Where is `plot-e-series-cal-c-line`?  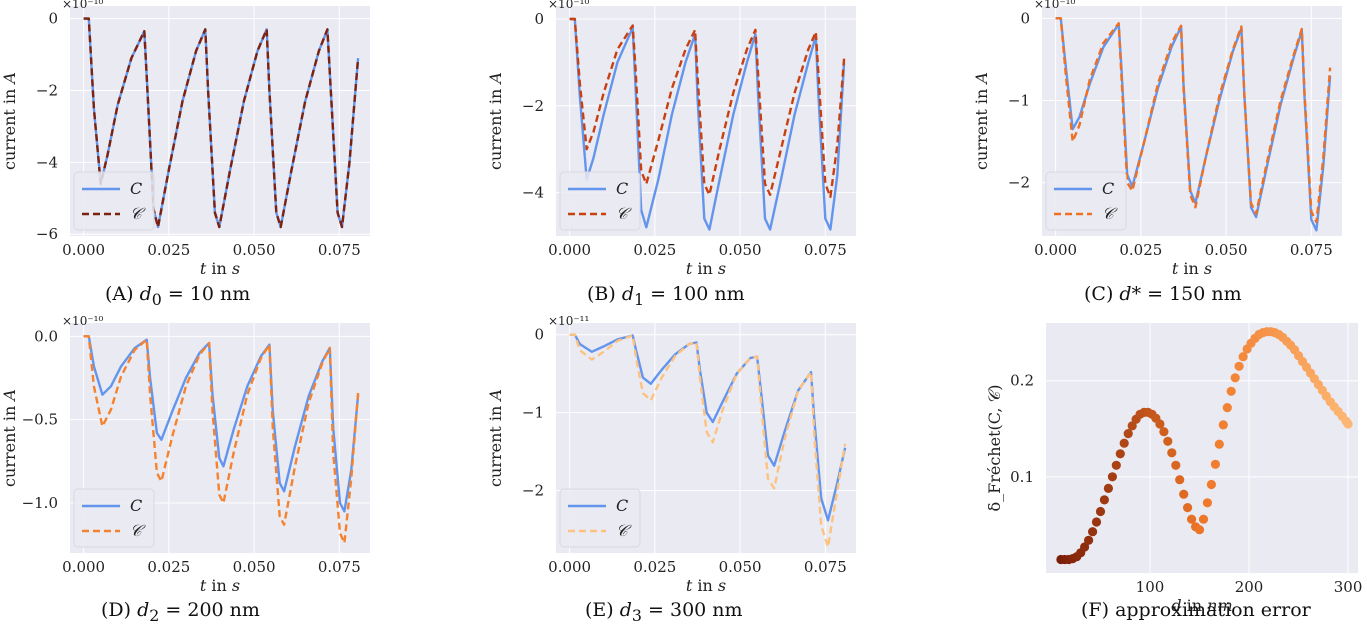
plot-e-series-cal-c-line is located at coordinates (708, 440).